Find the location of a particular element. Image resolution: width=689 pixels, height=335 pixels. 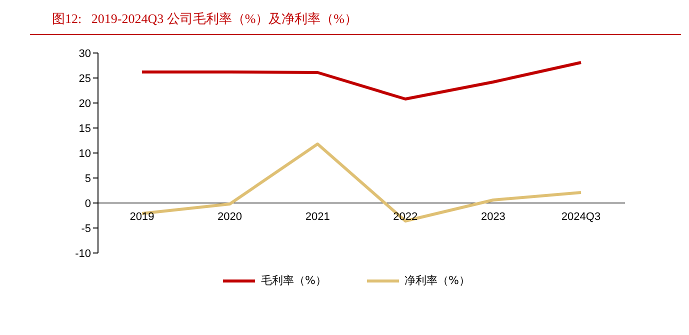

x-tick-label: 2022 is located at coordinates (405, 217).